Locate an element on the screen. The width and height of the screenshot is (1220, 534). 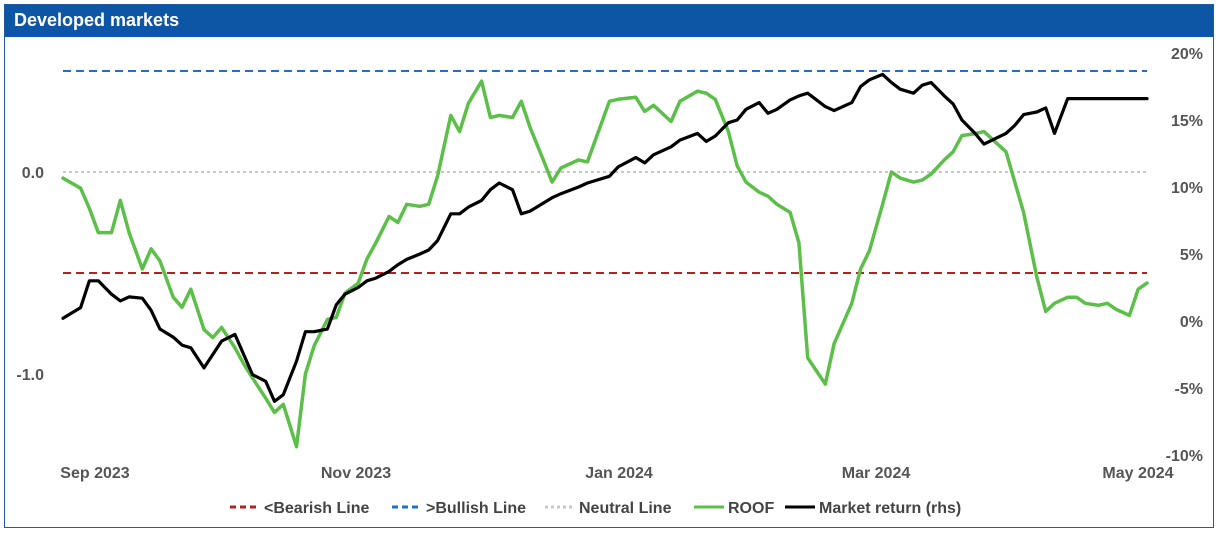
legend-item-bearish: <Bearish Line is located at coordinates (299, 508).